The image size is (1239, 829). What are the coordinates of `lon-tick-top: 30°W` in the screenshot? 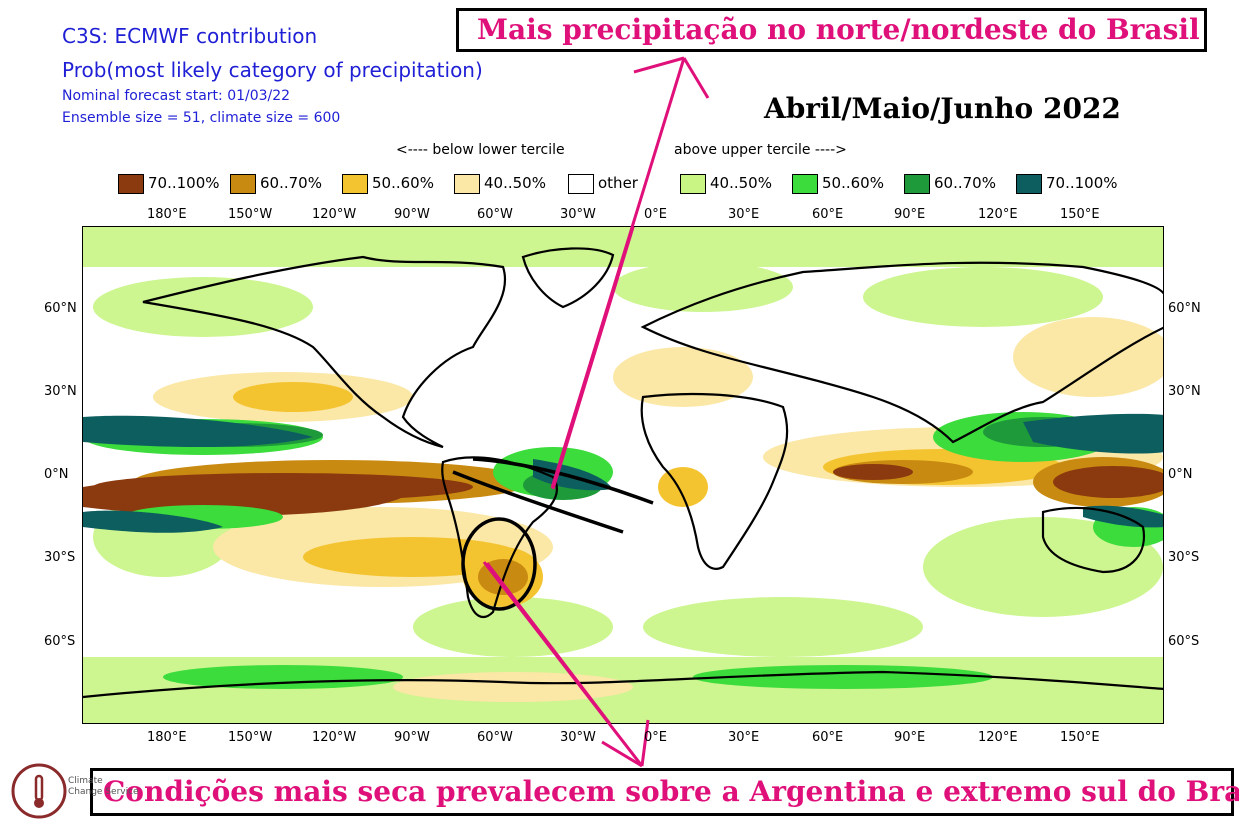 It's located at (578, 214).